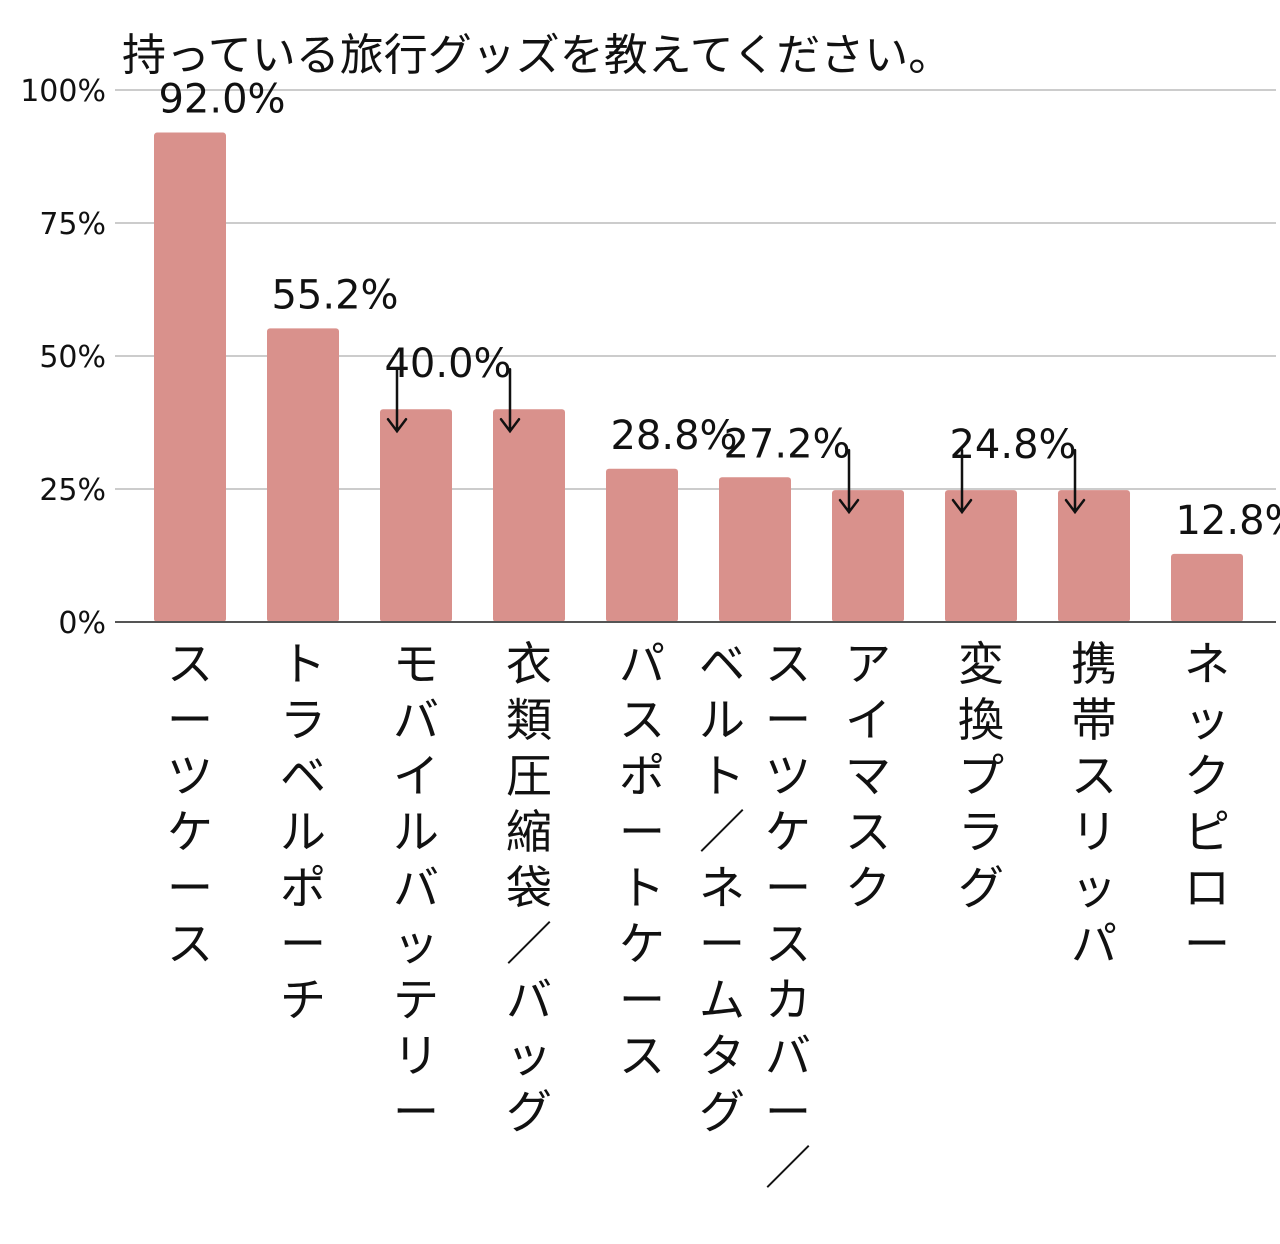 Image resolution: width=1280 pixels, height=1244 pixels. What do you see at coordinates (303, 832) in the screenshot?
I see `x-tick-label: トラベルポーチ` at bounding box center [303, 832].